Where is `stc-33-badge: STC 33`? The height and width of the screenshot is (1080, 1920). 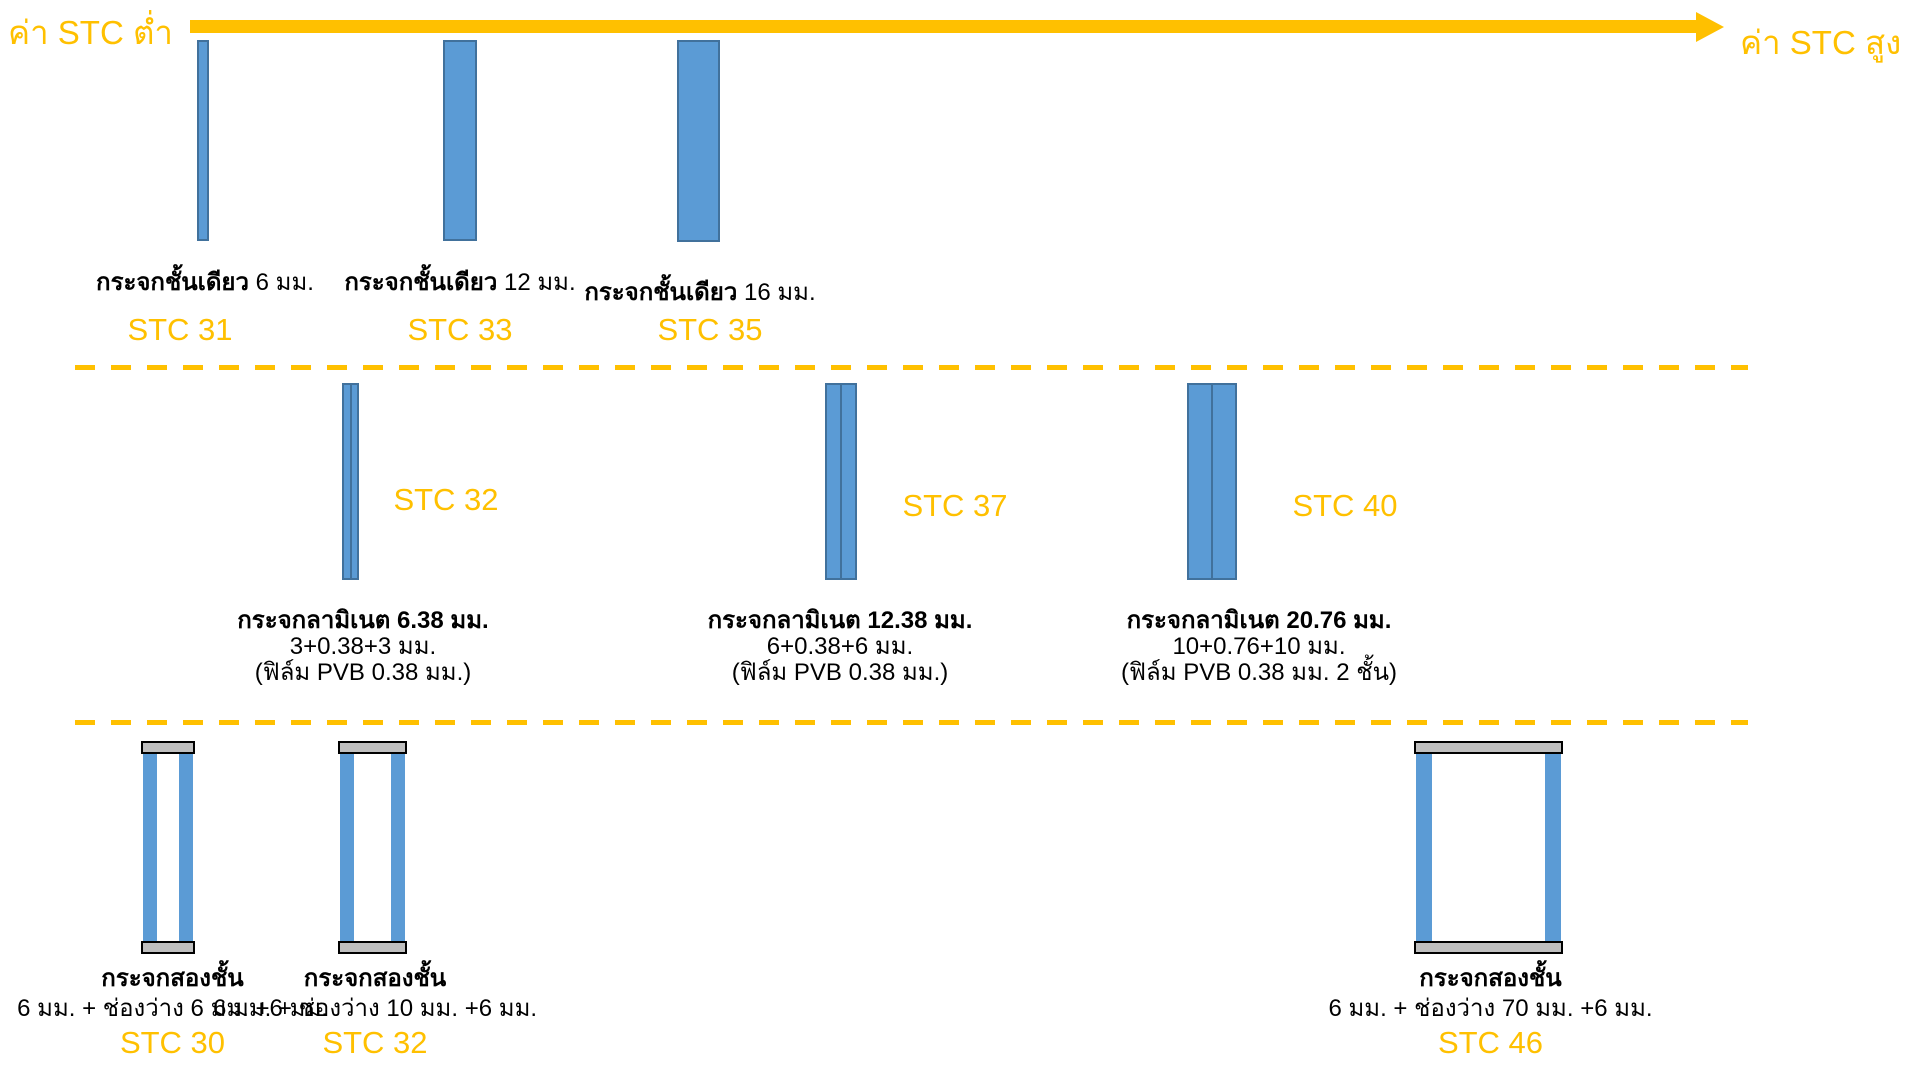
stc-33-badge: STC 33 is located at coordinates (460, 329).